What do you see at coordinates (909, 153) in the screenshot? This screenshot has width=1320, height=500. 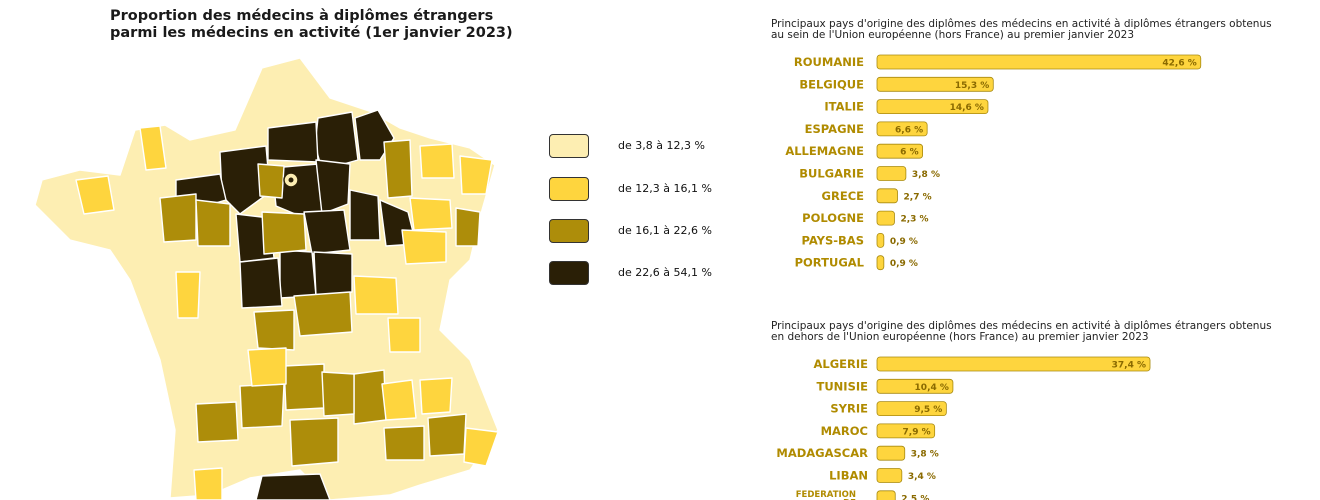 I see `bar-value-label: 6 %` at bounding box center [909, 153].